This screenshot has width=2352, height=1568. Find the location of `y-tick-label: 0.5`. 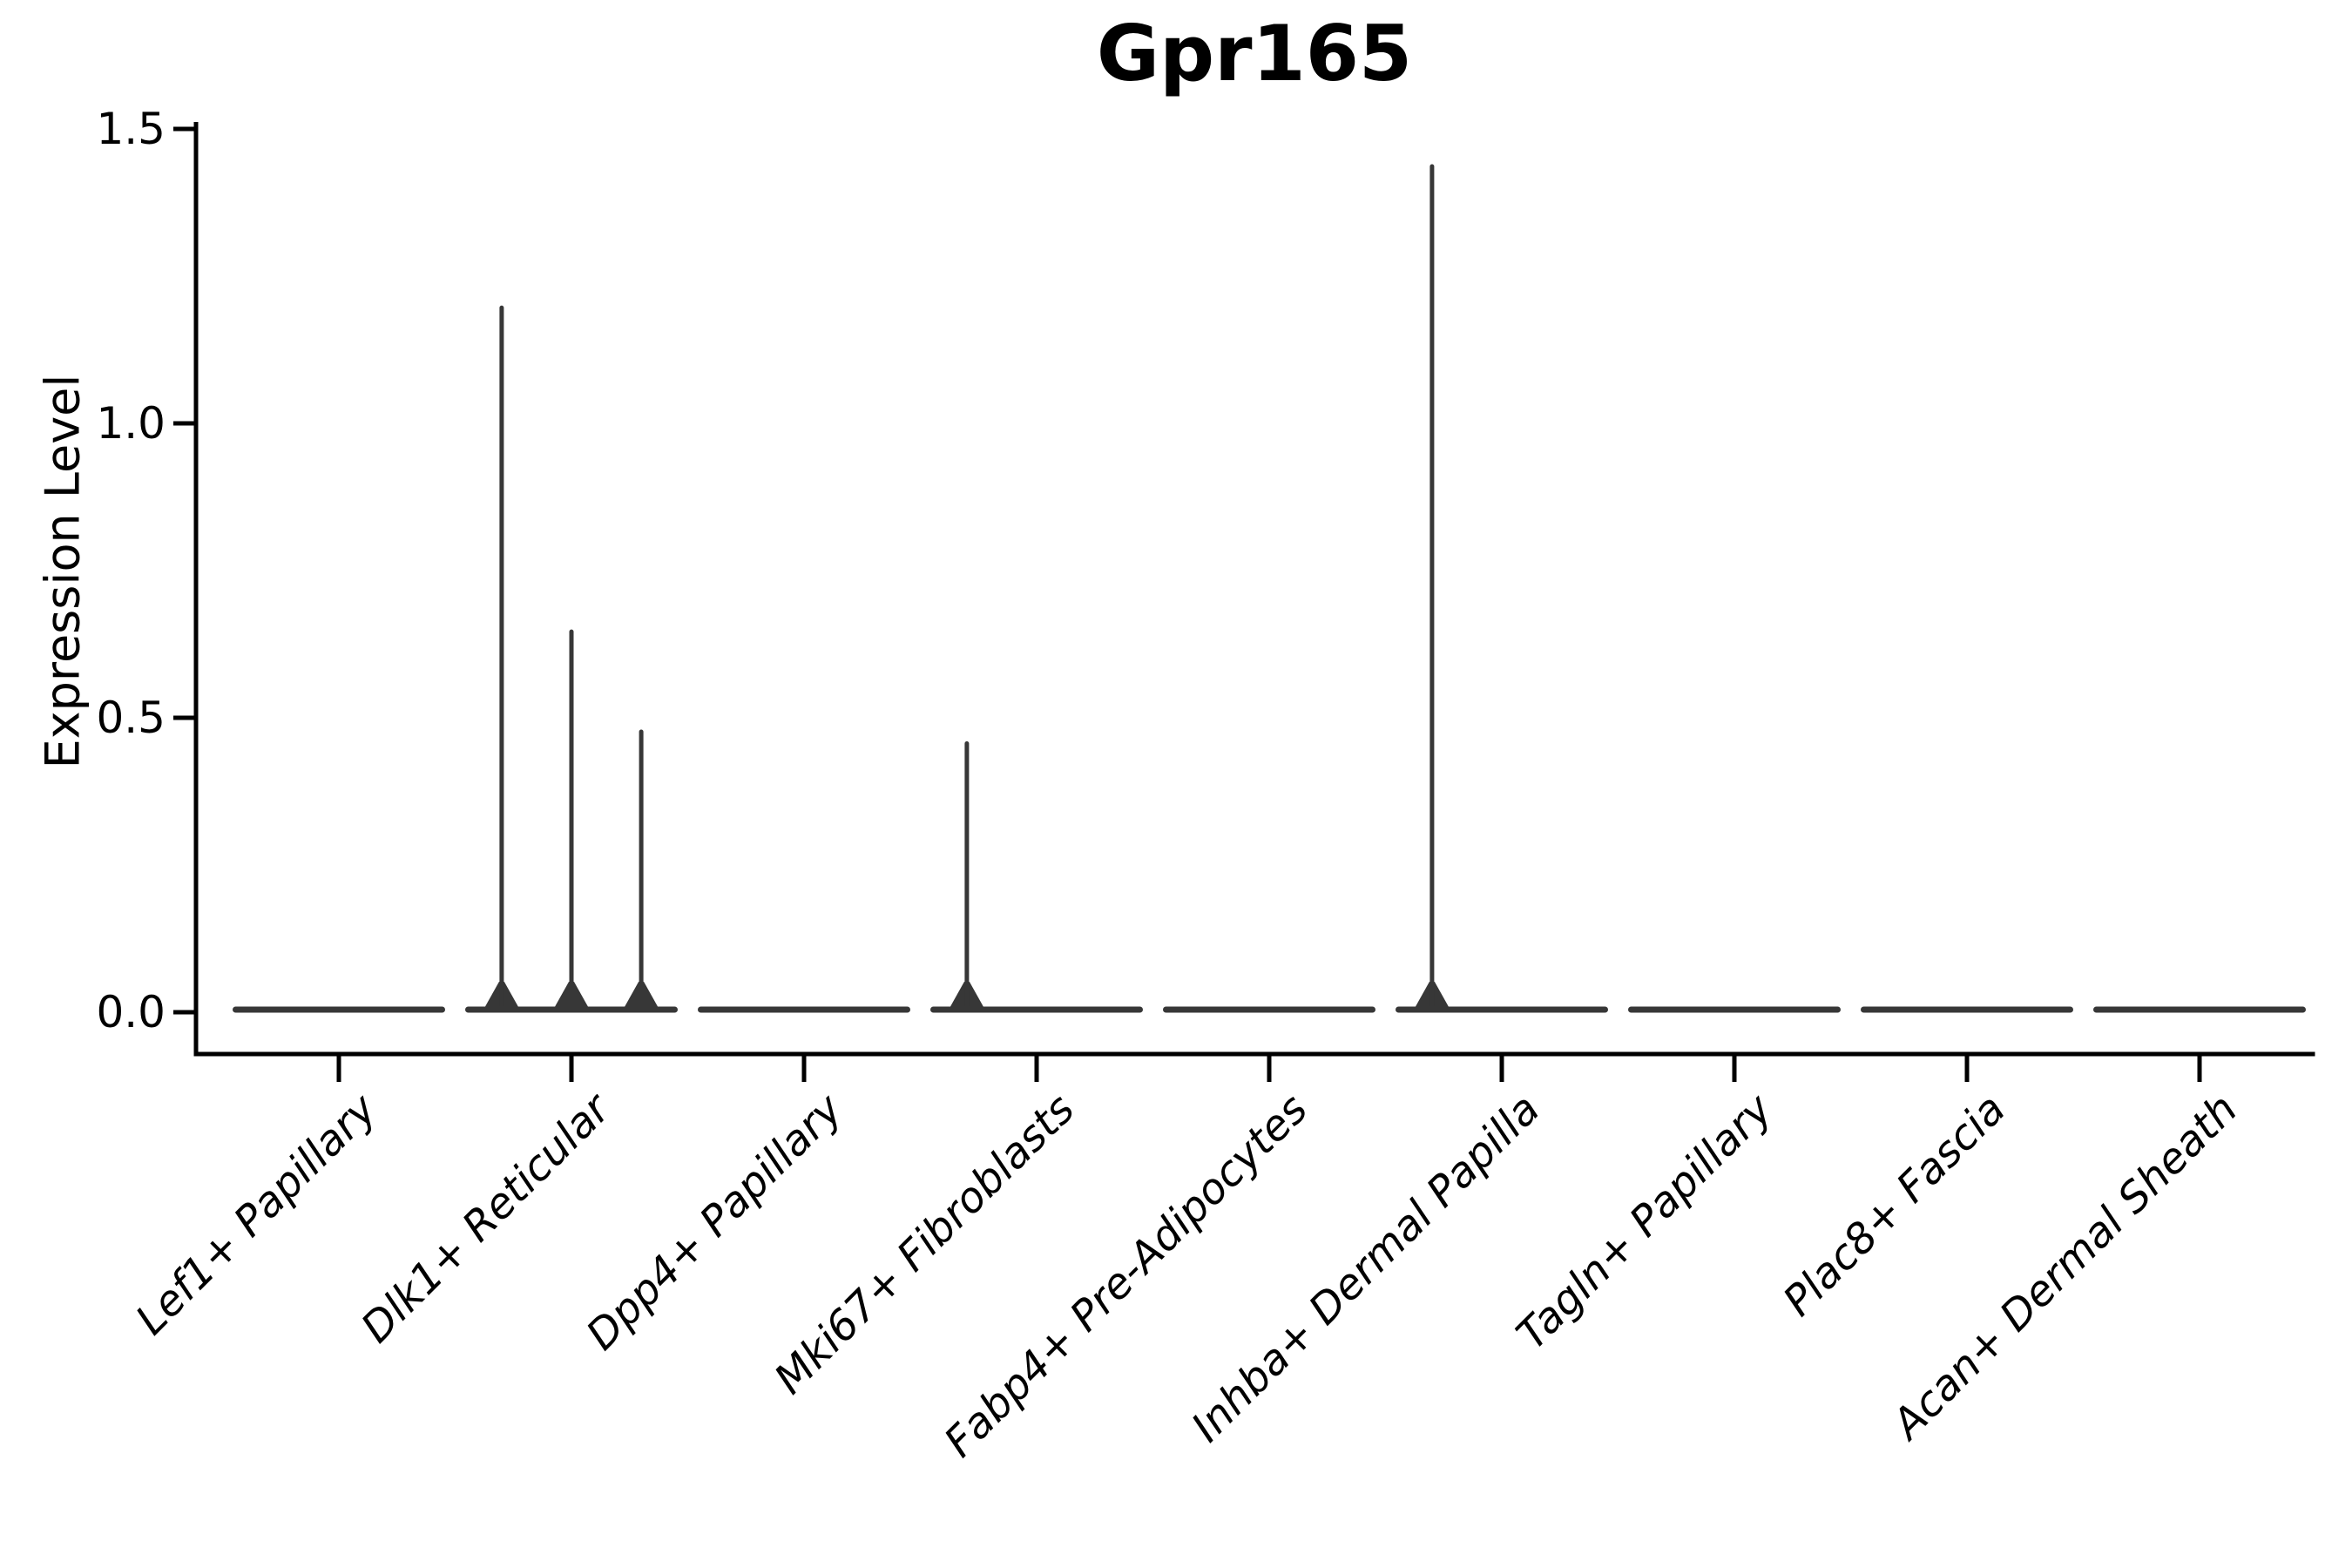

y-tick-label: 0.5 is located at coordinates (131, 718).